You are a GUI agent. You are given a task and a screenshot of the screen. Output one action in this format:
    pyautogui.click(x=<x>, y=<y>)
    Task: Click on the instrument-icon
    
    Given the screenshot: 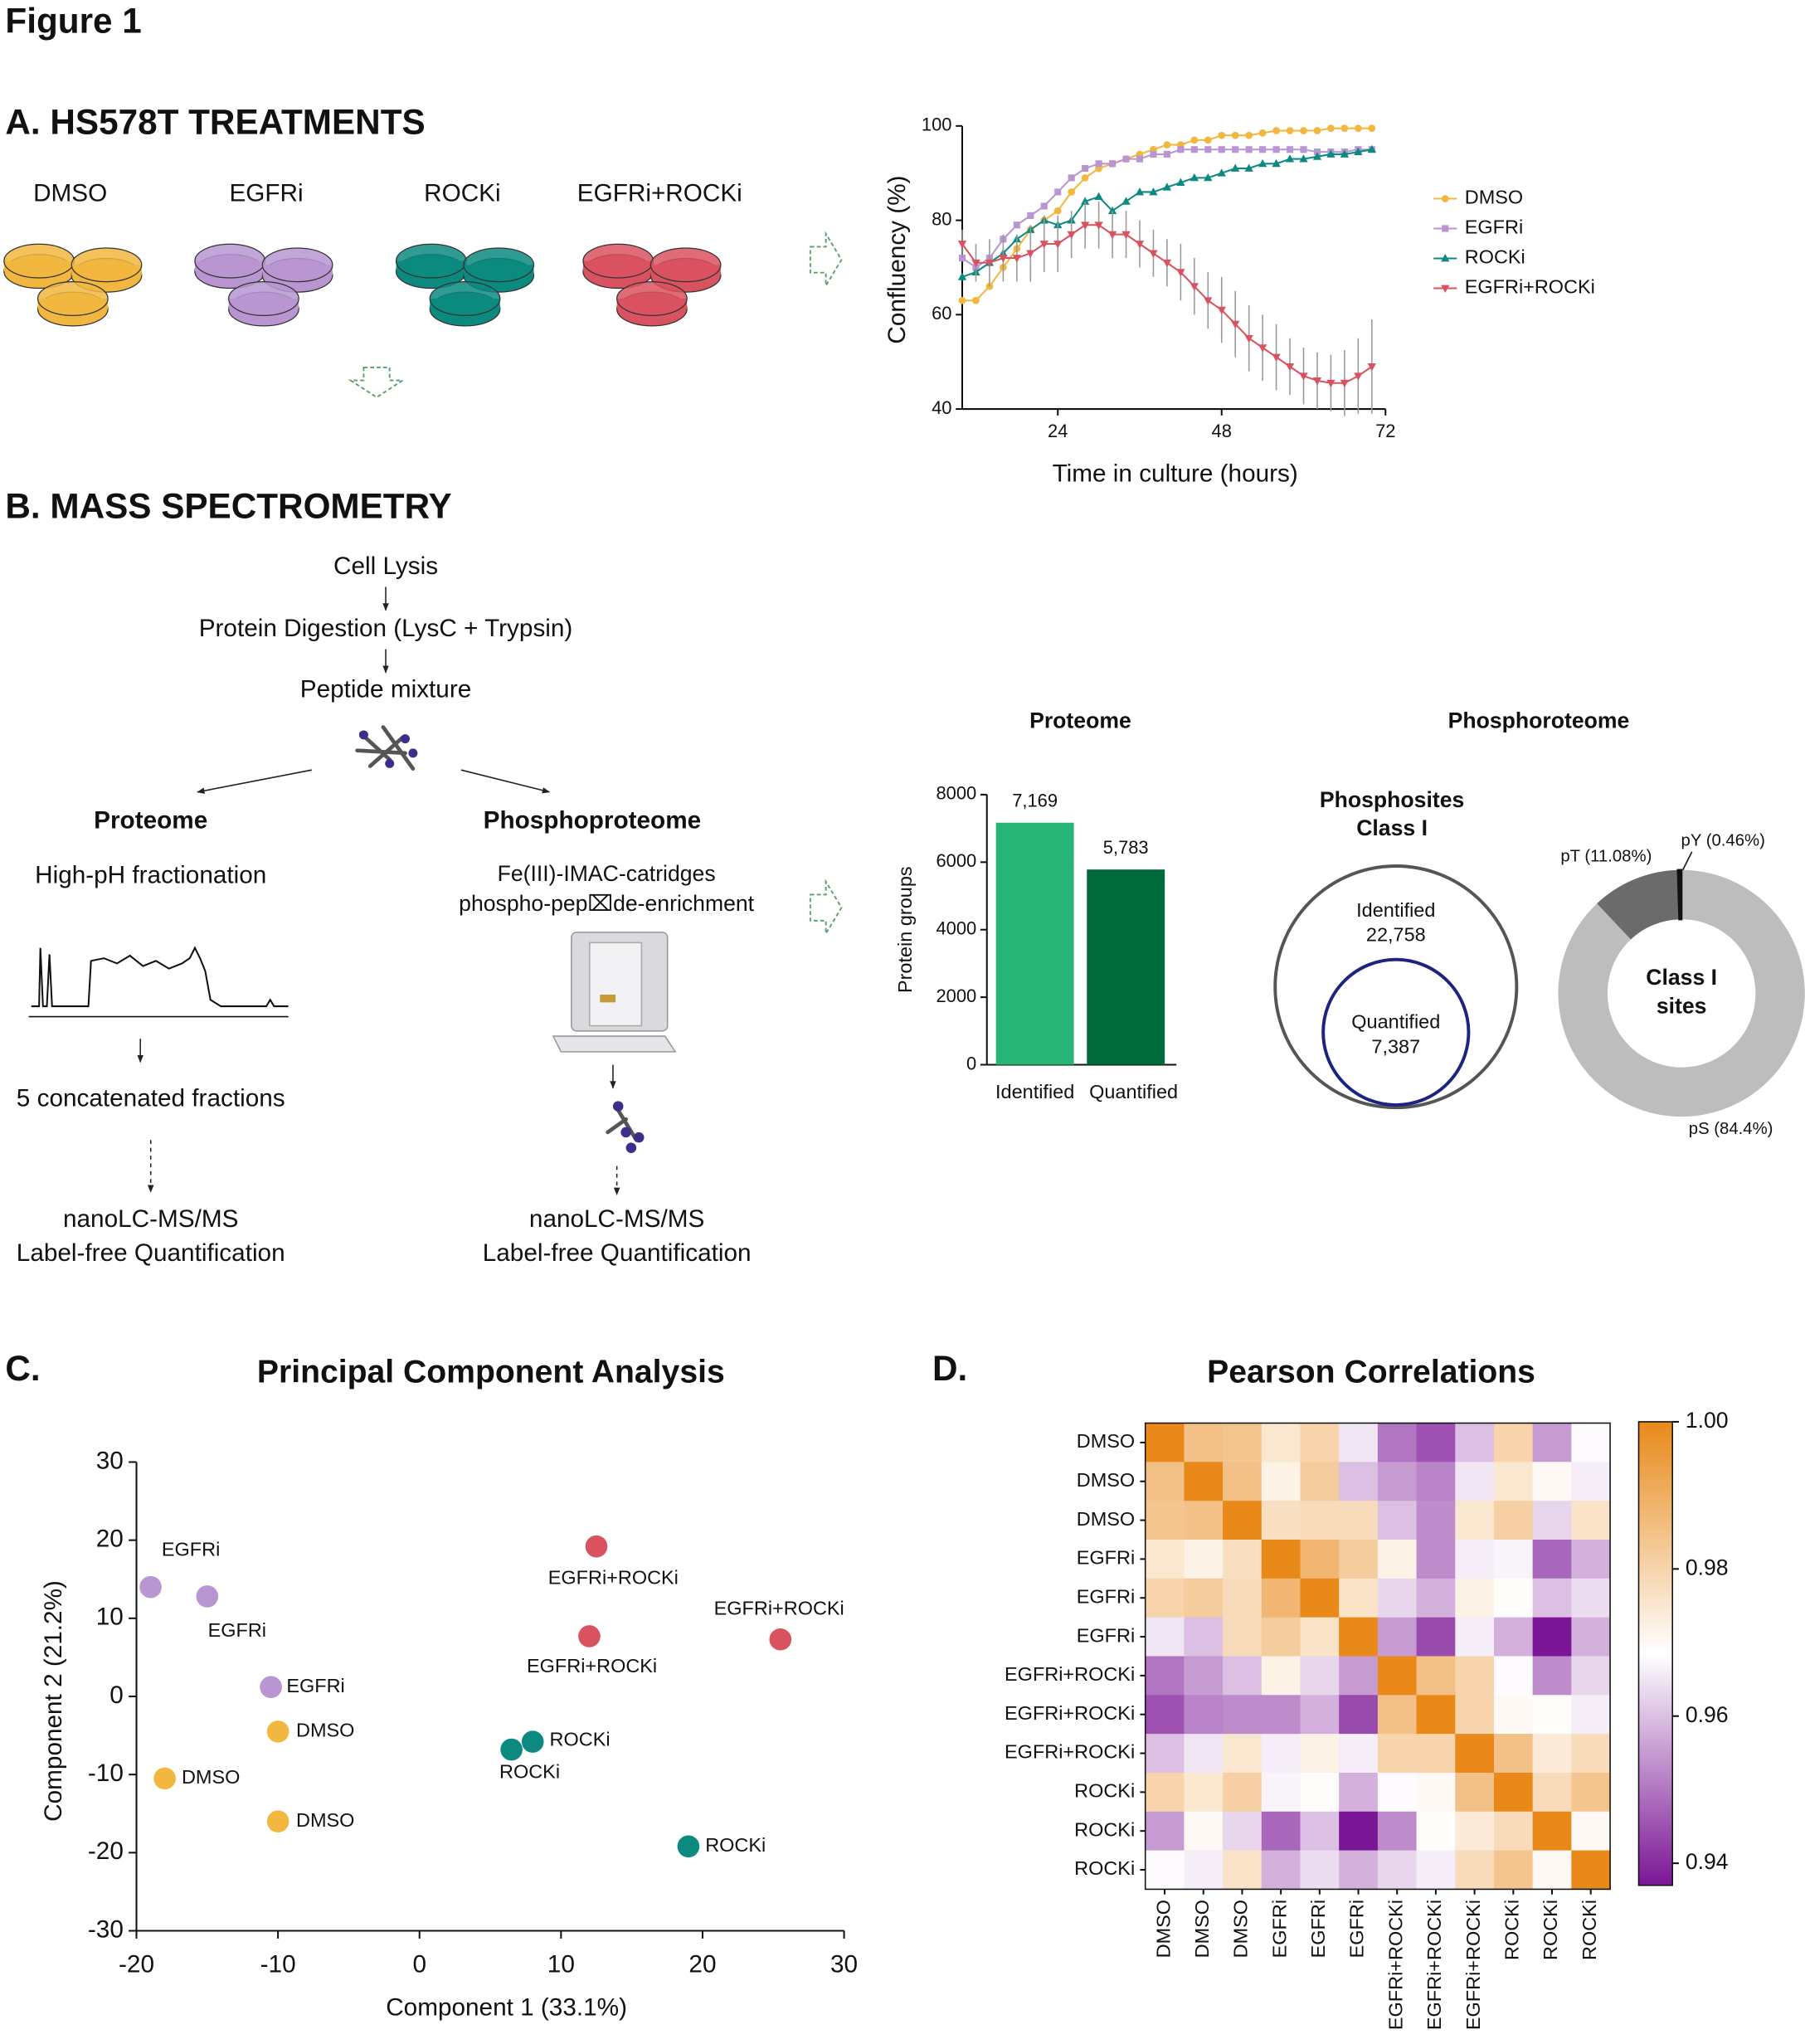 What is the action you would take?
    pyautogui.click(x=614, y=992)
    